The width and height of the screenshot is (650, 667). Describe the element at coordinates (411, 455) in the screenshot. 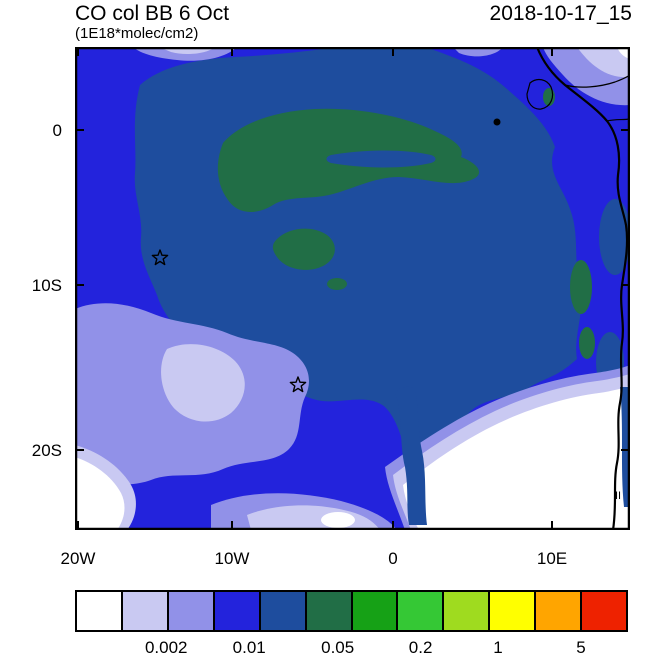

I see `contour-region-dark-blue-channel` at that location.